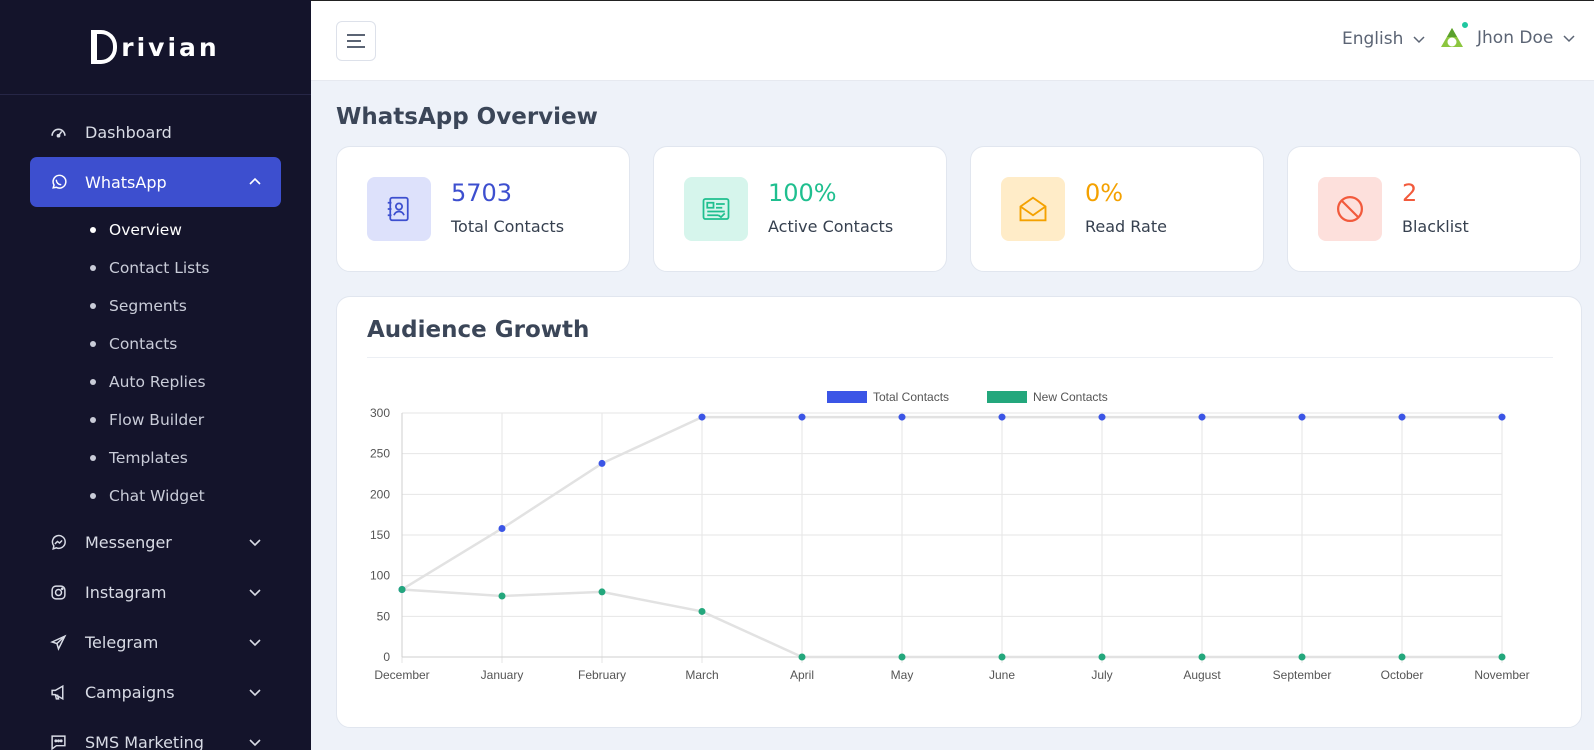 The height and width of the screenshot is (750, 1594). Describe the element at coordinates (155, 642) in the screenshot. I see `sidebar-item-telegram: Telegram` at that location.